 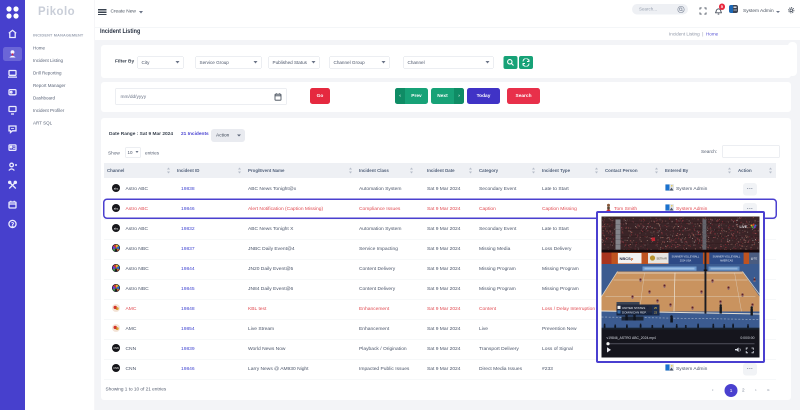 What do you see at coordinates (656, 313) in the screenshot?
I see `svg-text: 23` at bounding box center [656, 313].